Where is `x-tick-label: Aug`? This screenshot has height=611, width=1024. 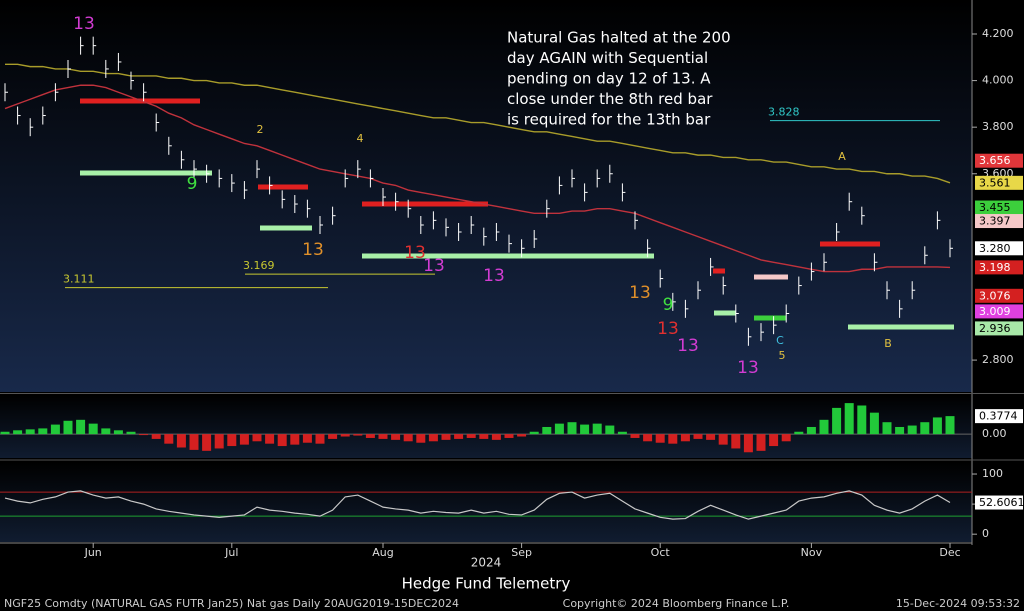
x-tick-label: Aug is located at coordinates (382, 552).